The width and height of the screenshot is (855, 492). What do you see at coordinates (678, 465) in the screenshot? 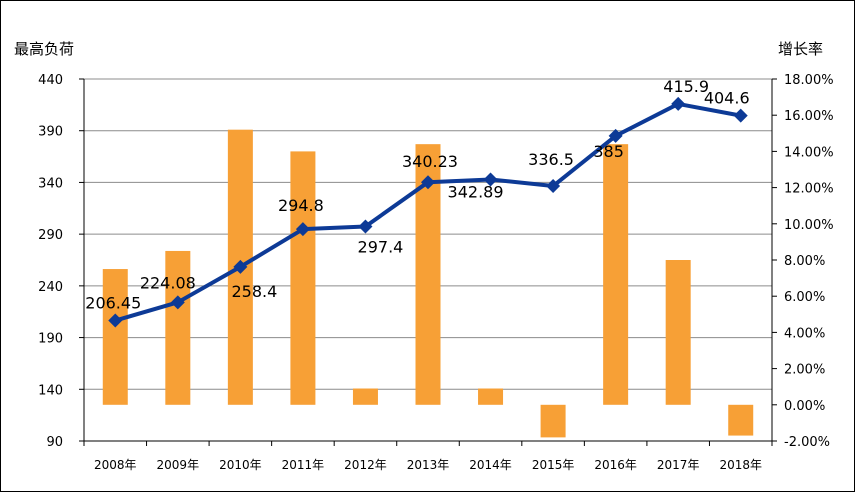
I see `x-tick-label: 2017年` at bounding box center [678, 465].